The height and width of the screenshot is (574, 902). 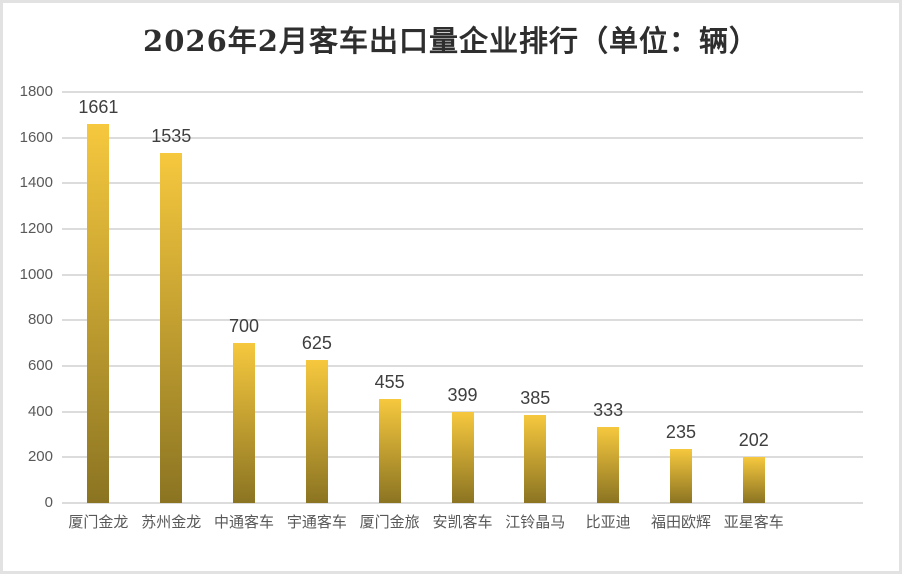 What do you see at coordinates (36, 228) in the screenshot?
I see `y-tick-label: 1200` at bounding box center [36, 228].